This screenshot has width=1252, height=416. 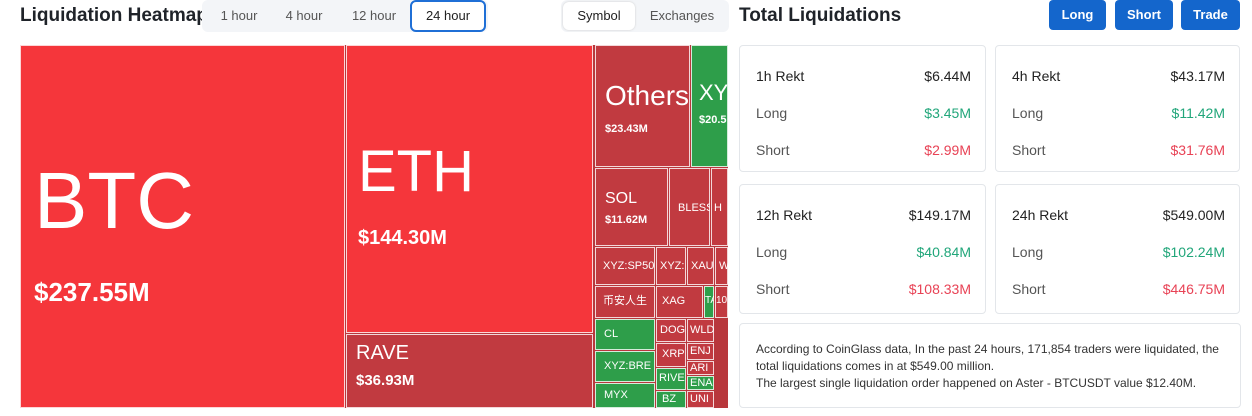 I want to click on row-value: $6.44M, so click(x=947, y=76).